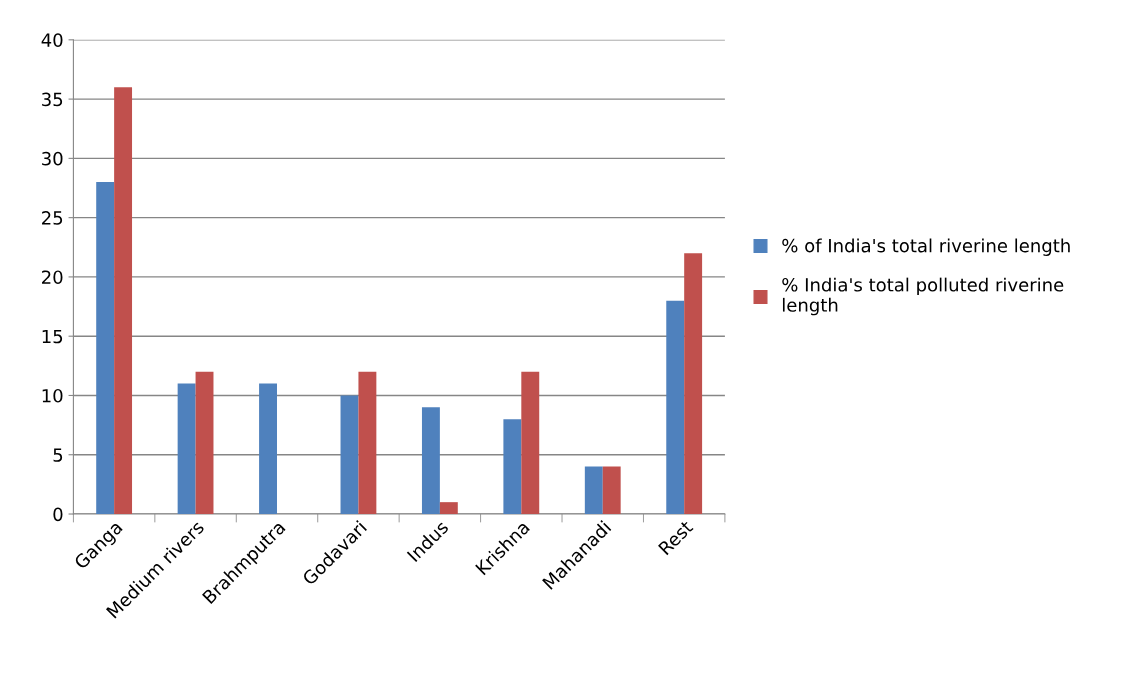  I want to click on legend-label: % India's total polluted riverine length, so click(923, 296).